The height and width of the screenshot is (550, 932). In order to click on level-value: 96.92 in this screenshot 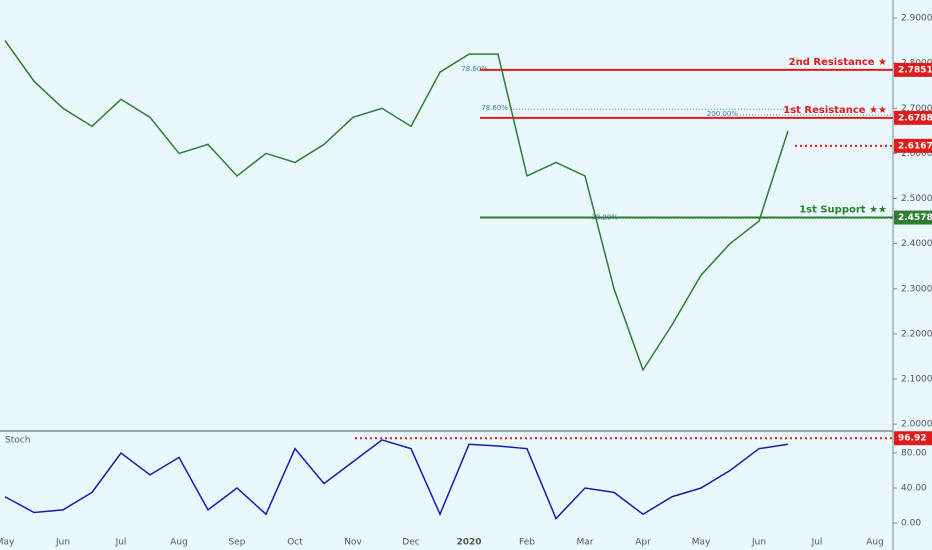, I will do `click(912, 439)`.